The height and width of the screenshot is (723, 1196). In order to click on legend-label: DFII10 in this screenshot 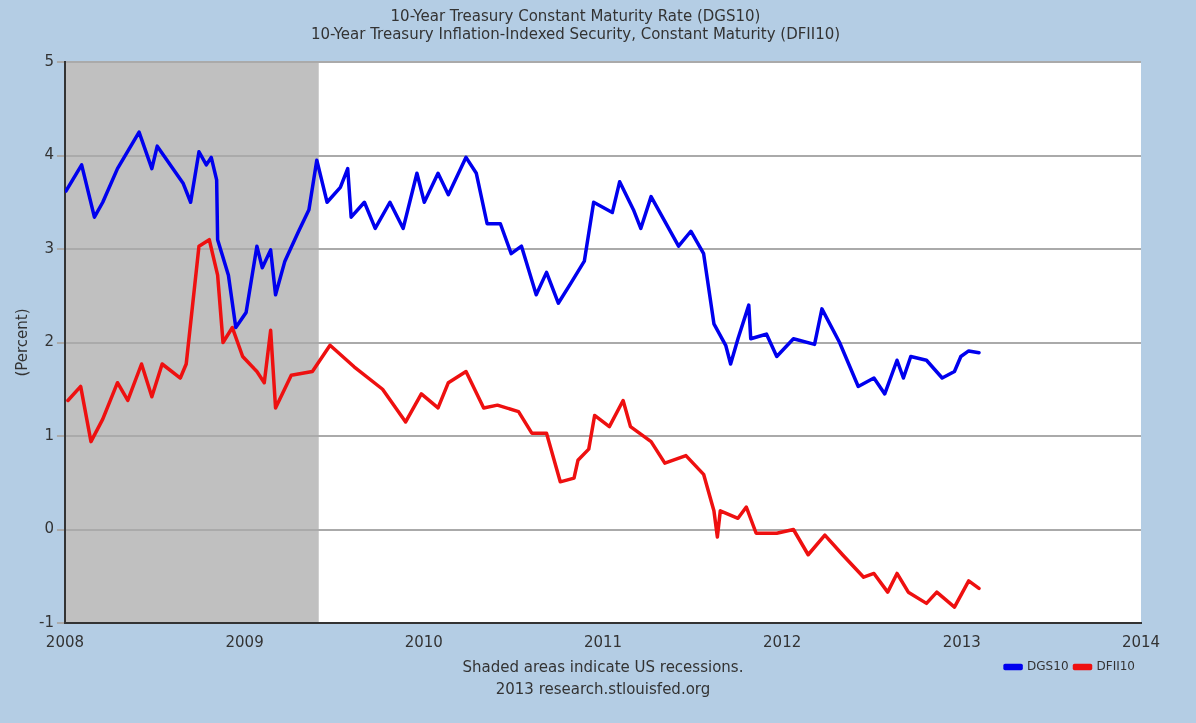, I will do `click(1116, 666)`.